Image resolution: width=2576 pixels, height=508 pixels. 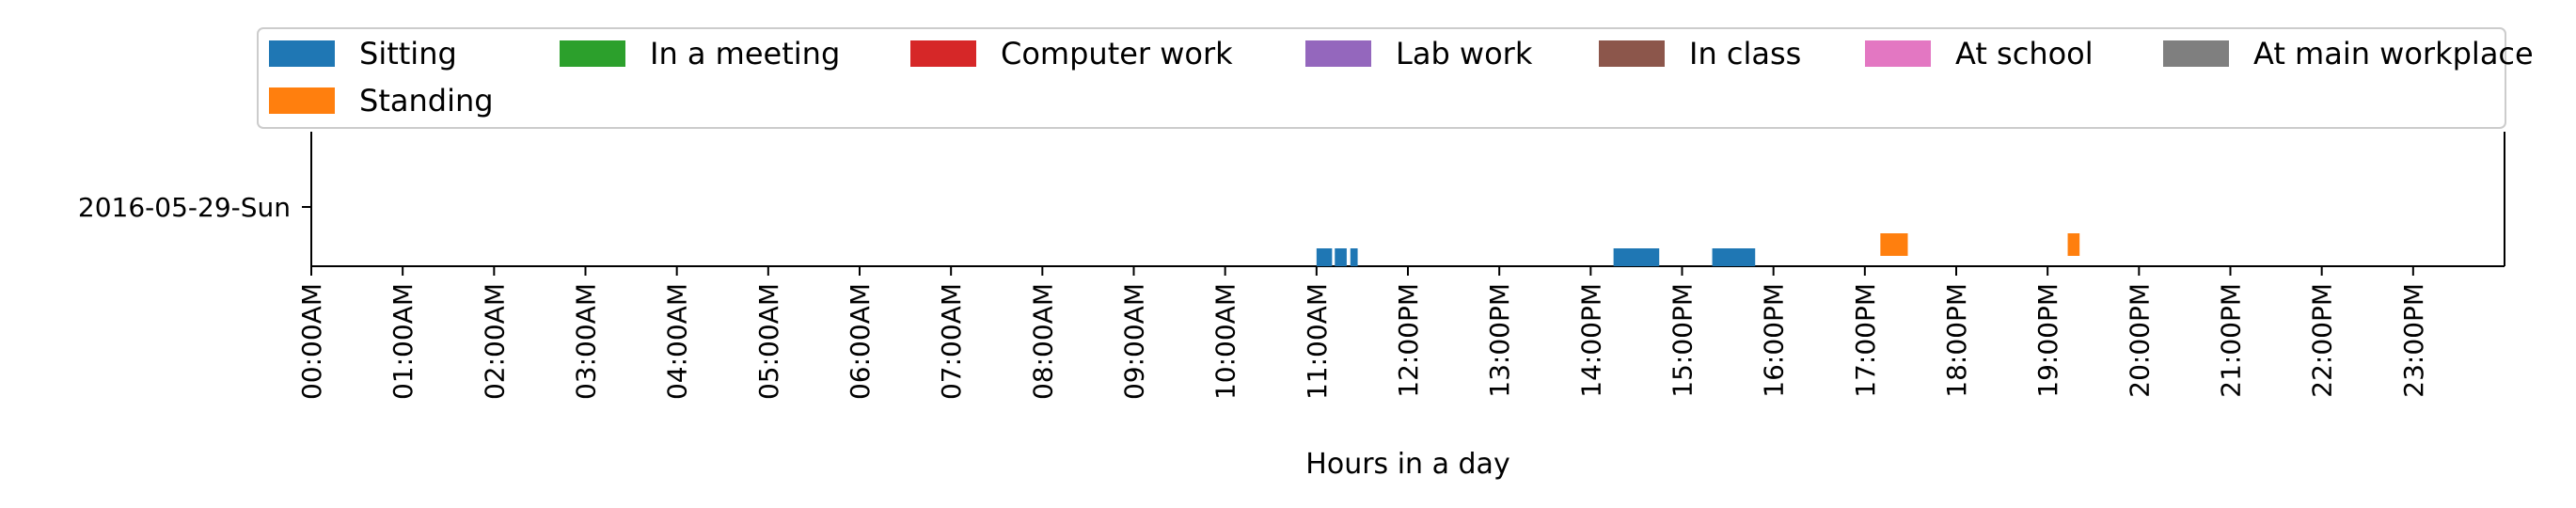 What do you see at coordinates (1317, 342) in the screenshot?
I see `x-tick-label-11: 11:00AM` at bounding box center [1317, 342].